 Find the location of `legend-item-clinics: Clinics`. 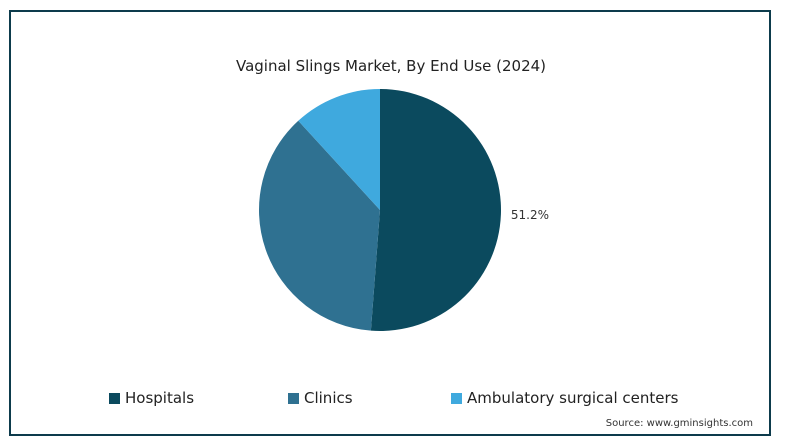

legend-item-clinics: Clinics is located at coordinates (320, 398).